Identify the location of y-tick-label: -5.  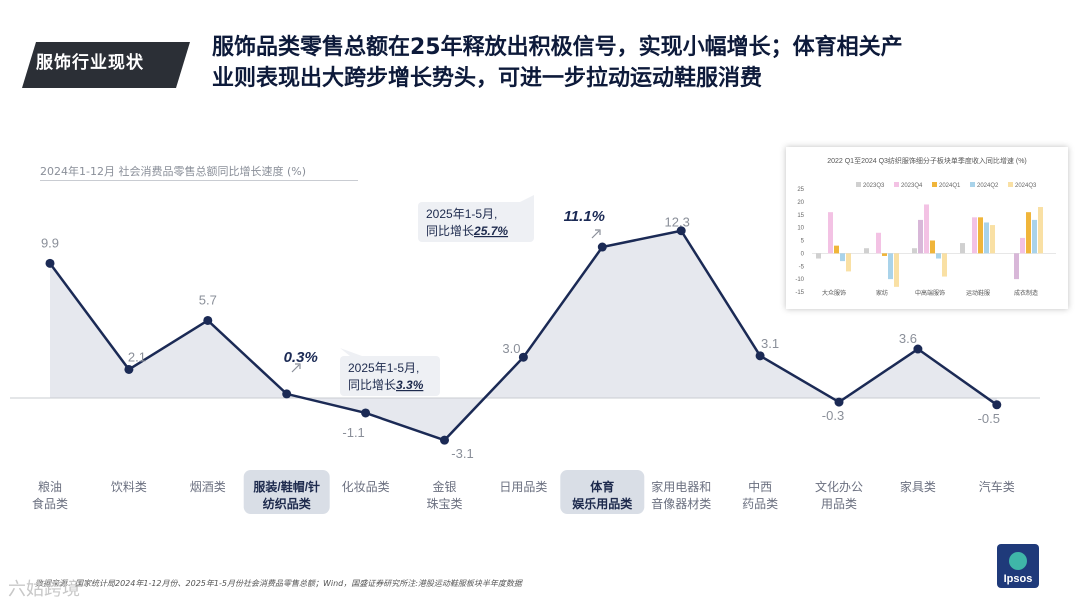
(802, 267).